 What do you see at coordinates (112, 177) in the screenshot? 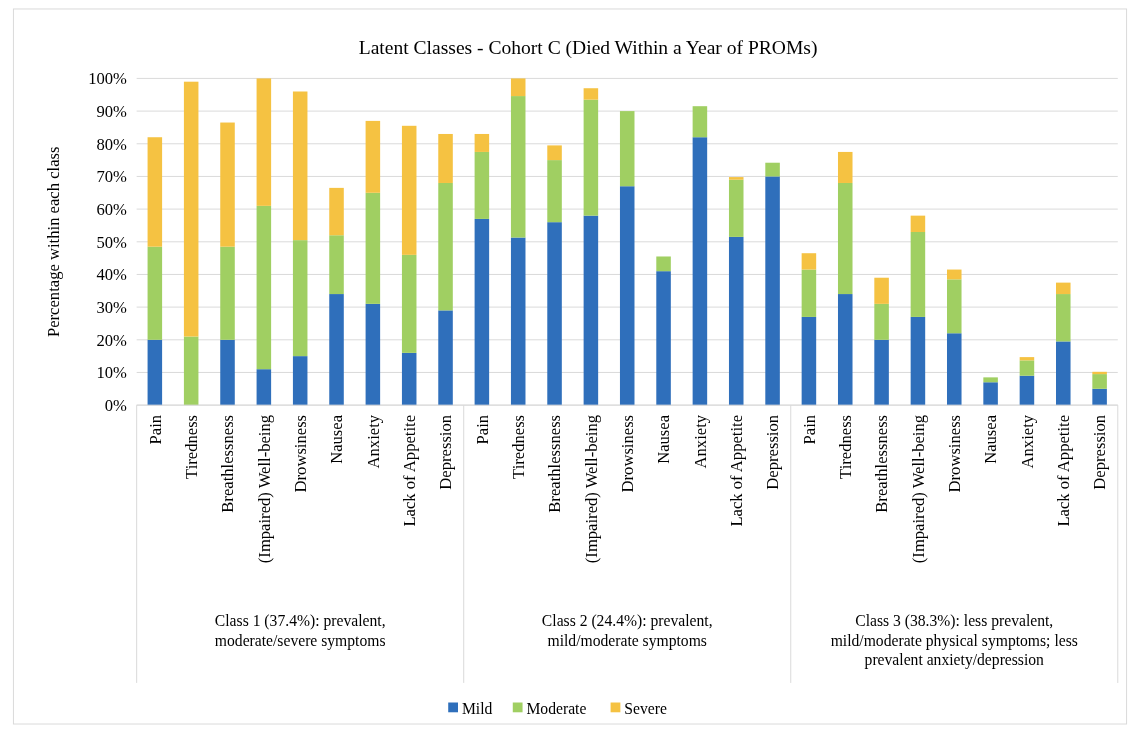
I see `y-tick-label: 70%` at bounding box center [112, 177].